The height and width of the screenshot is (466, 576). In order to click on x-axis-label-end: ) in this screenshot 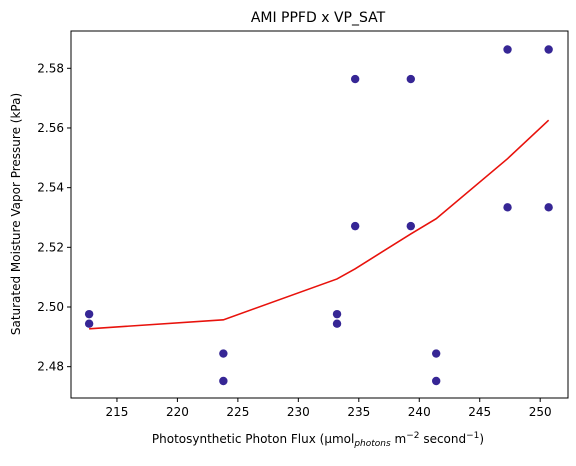, I will do `click(481, 439)`.